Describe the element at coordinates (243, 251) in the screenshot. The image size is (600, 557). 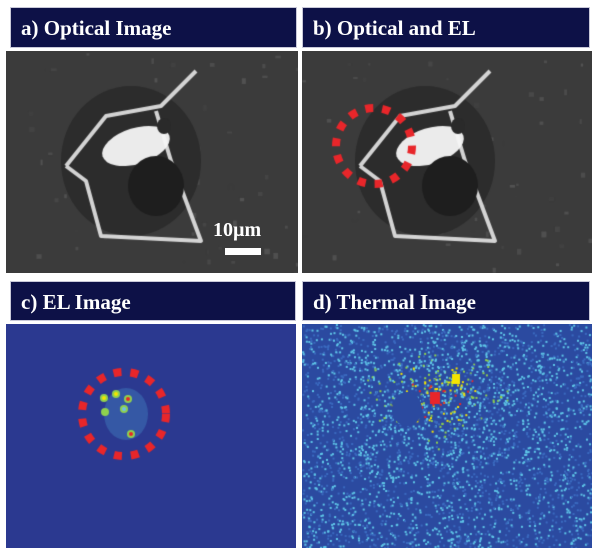
I see `scale-bar` at that location.